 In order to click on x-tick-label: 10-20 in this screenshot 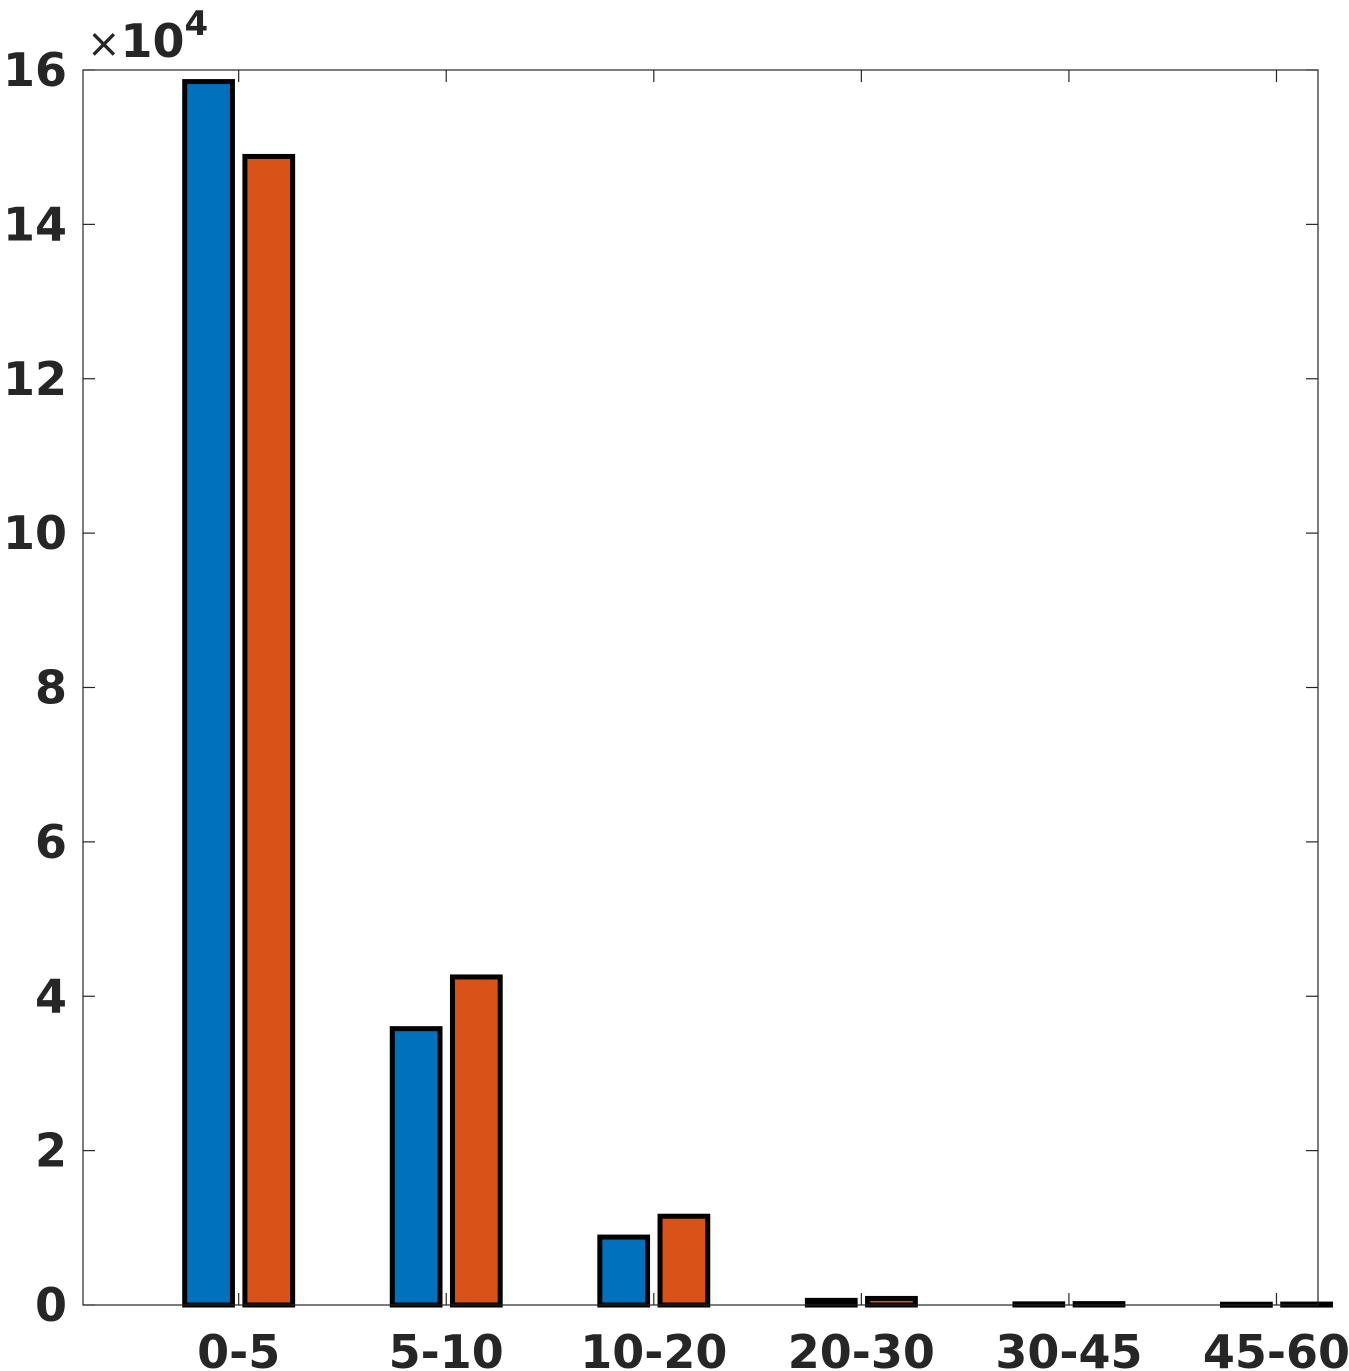, I will do `click(653, 1348)`.